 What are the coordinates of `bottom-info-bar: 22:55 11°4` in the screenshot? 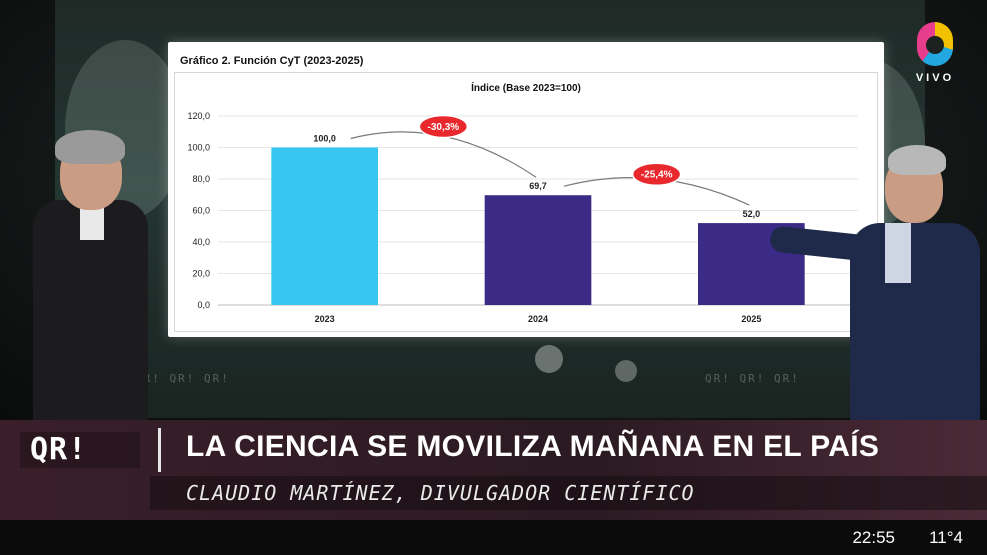 It's located at (493, 537).